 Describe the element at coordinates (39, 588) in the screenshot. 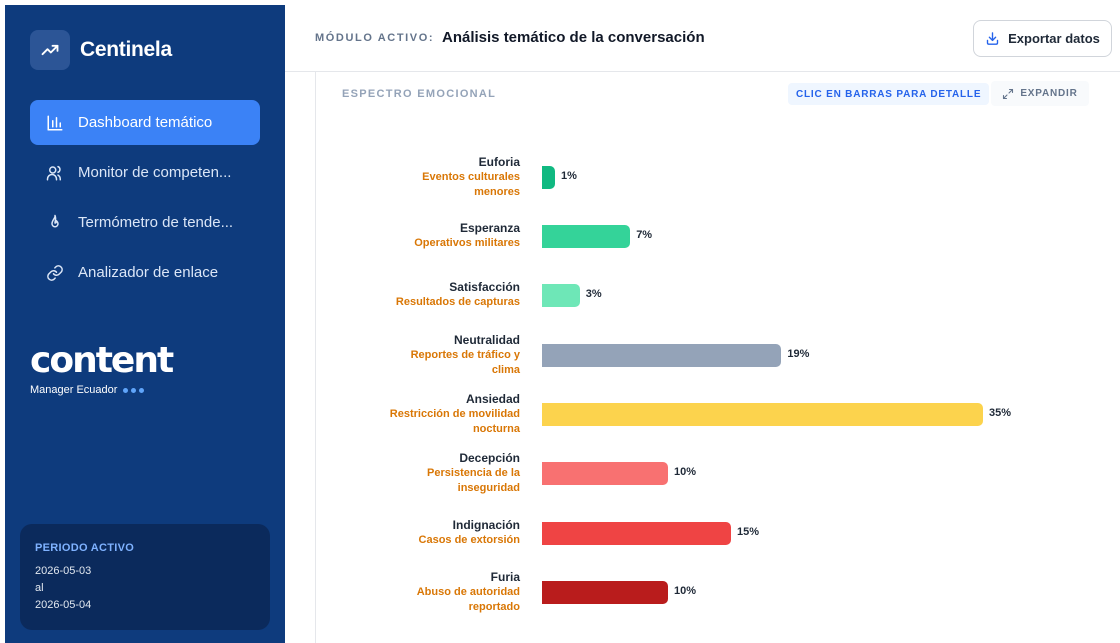

I see `period-separator: al` at that location.